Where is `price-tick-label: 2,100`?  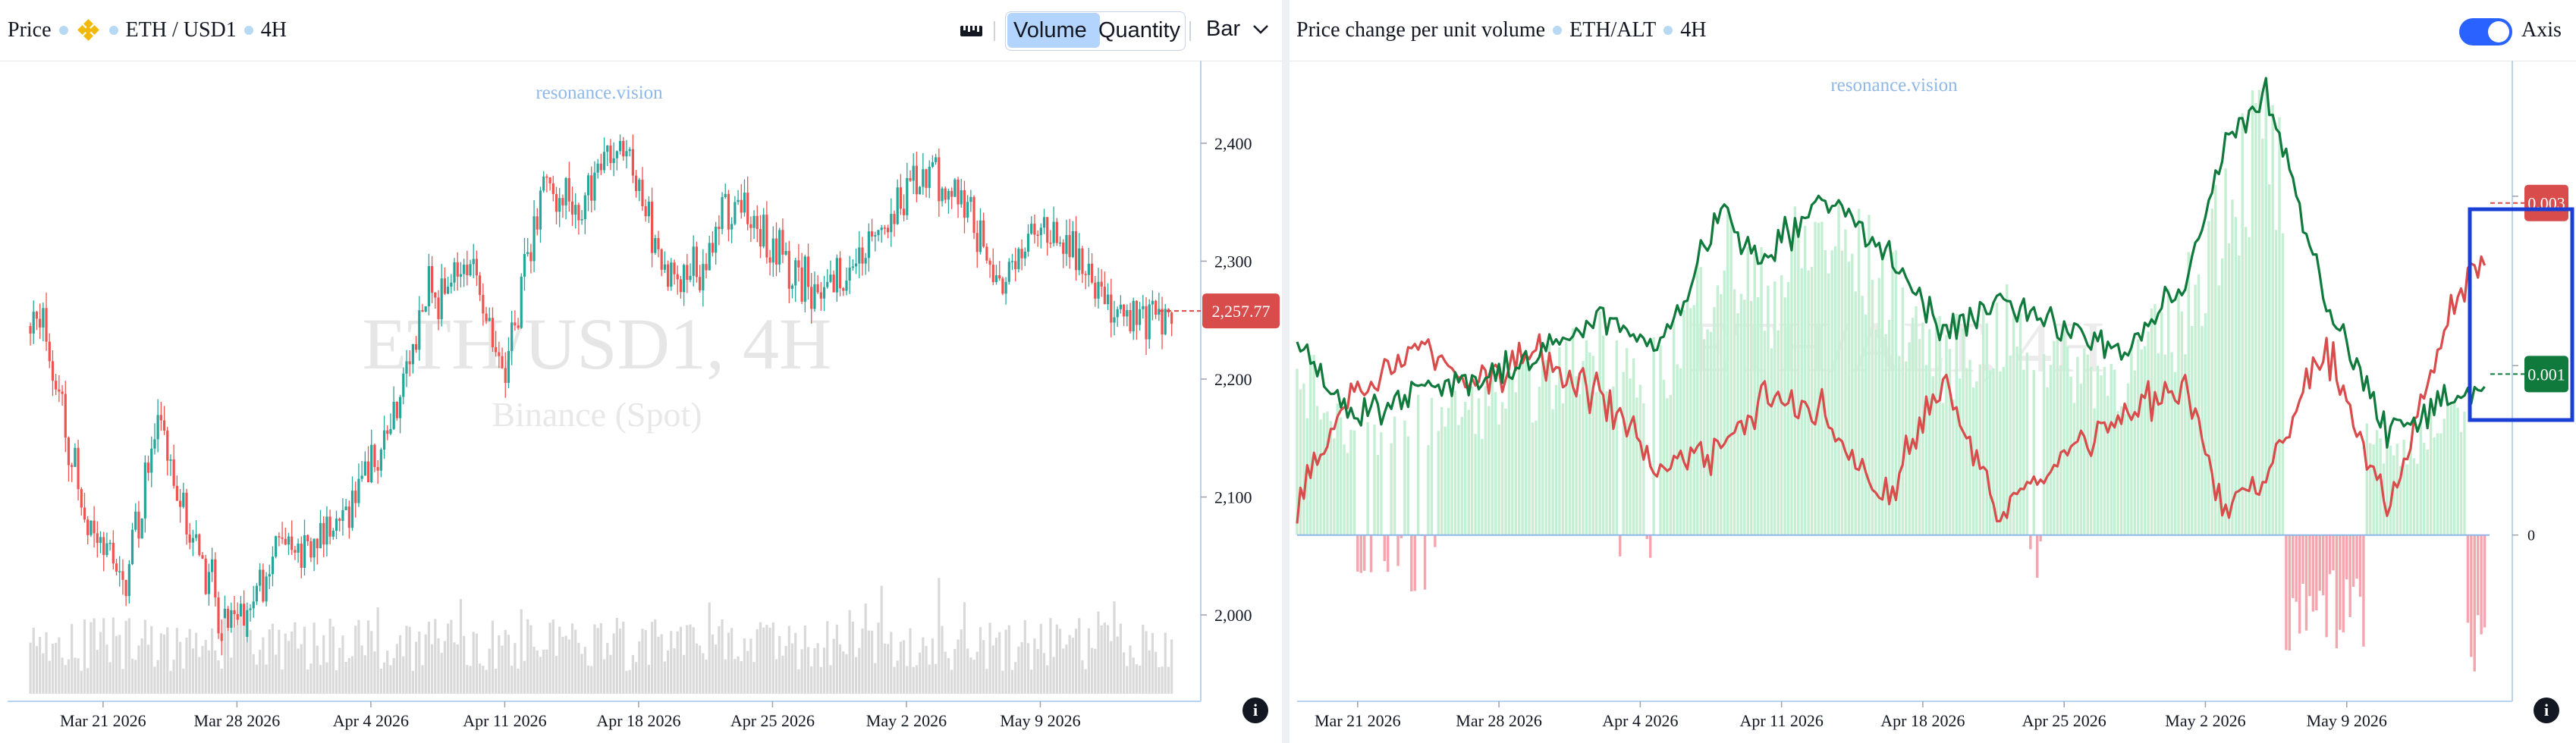 price-tick-label: 2,100 is located at coordinates (1233, 497).